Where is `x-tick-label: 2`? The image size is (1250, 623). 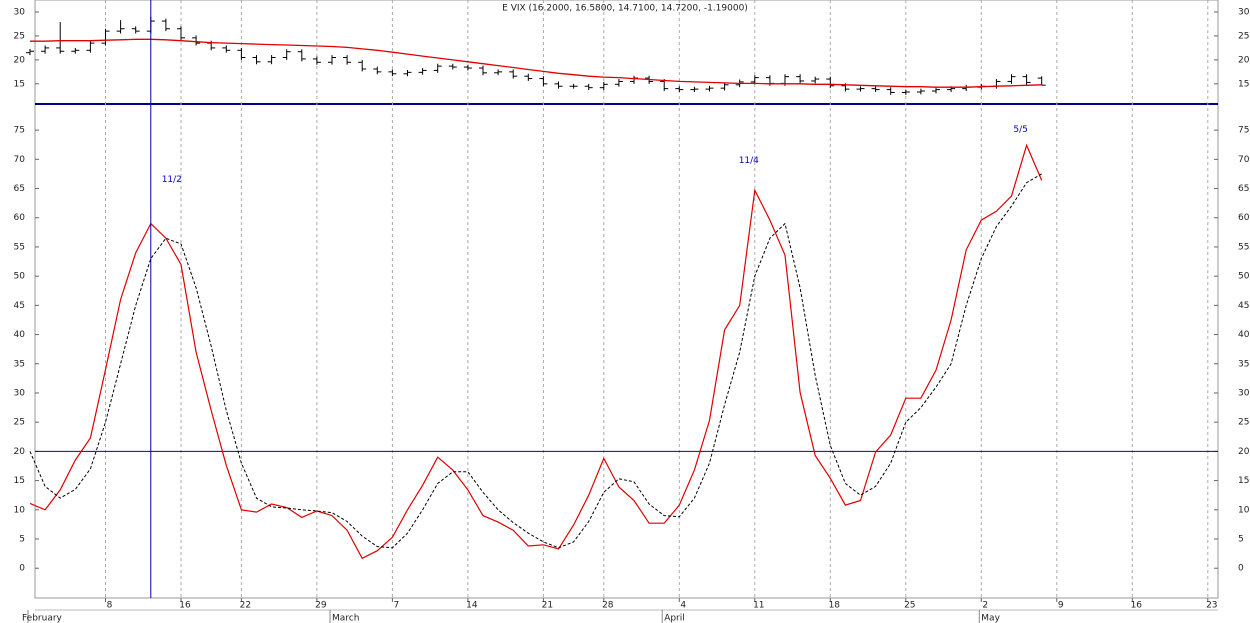
x-tick-label: 2 is located at coordinates (985, 606).